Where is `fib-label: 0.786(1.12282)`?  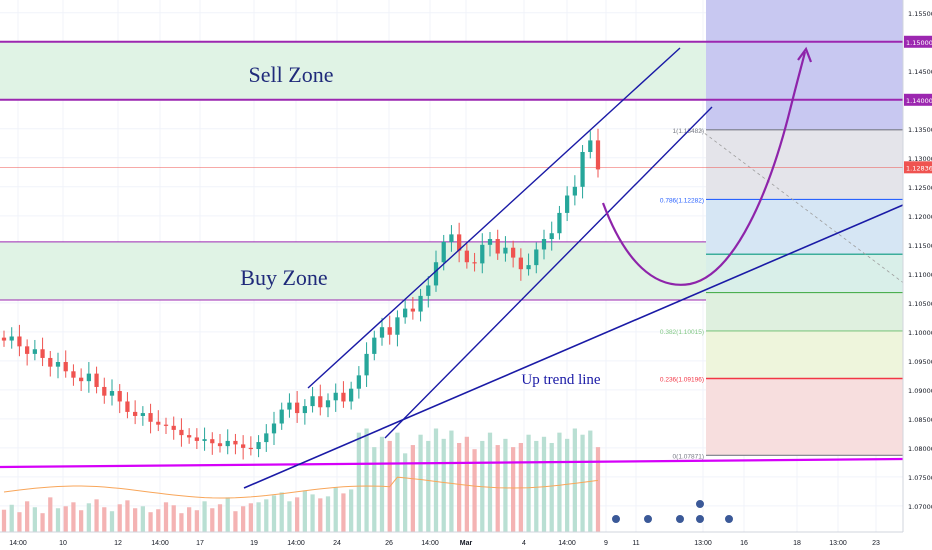
fib-label: 0.786(1.12282) is located at coordinates (682, 200).